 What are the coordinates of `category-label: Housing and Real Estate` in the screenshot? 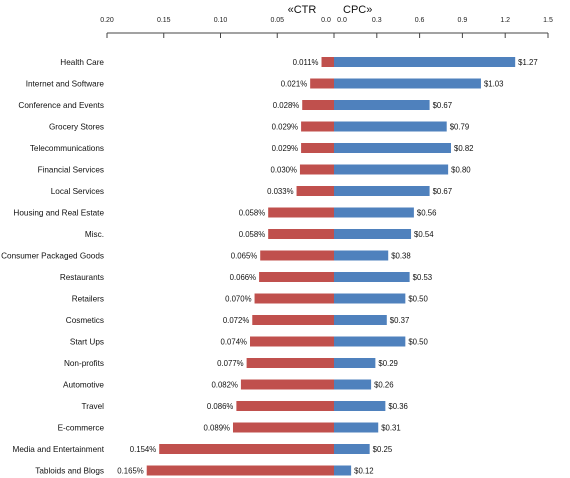 It's located at (58, 213).